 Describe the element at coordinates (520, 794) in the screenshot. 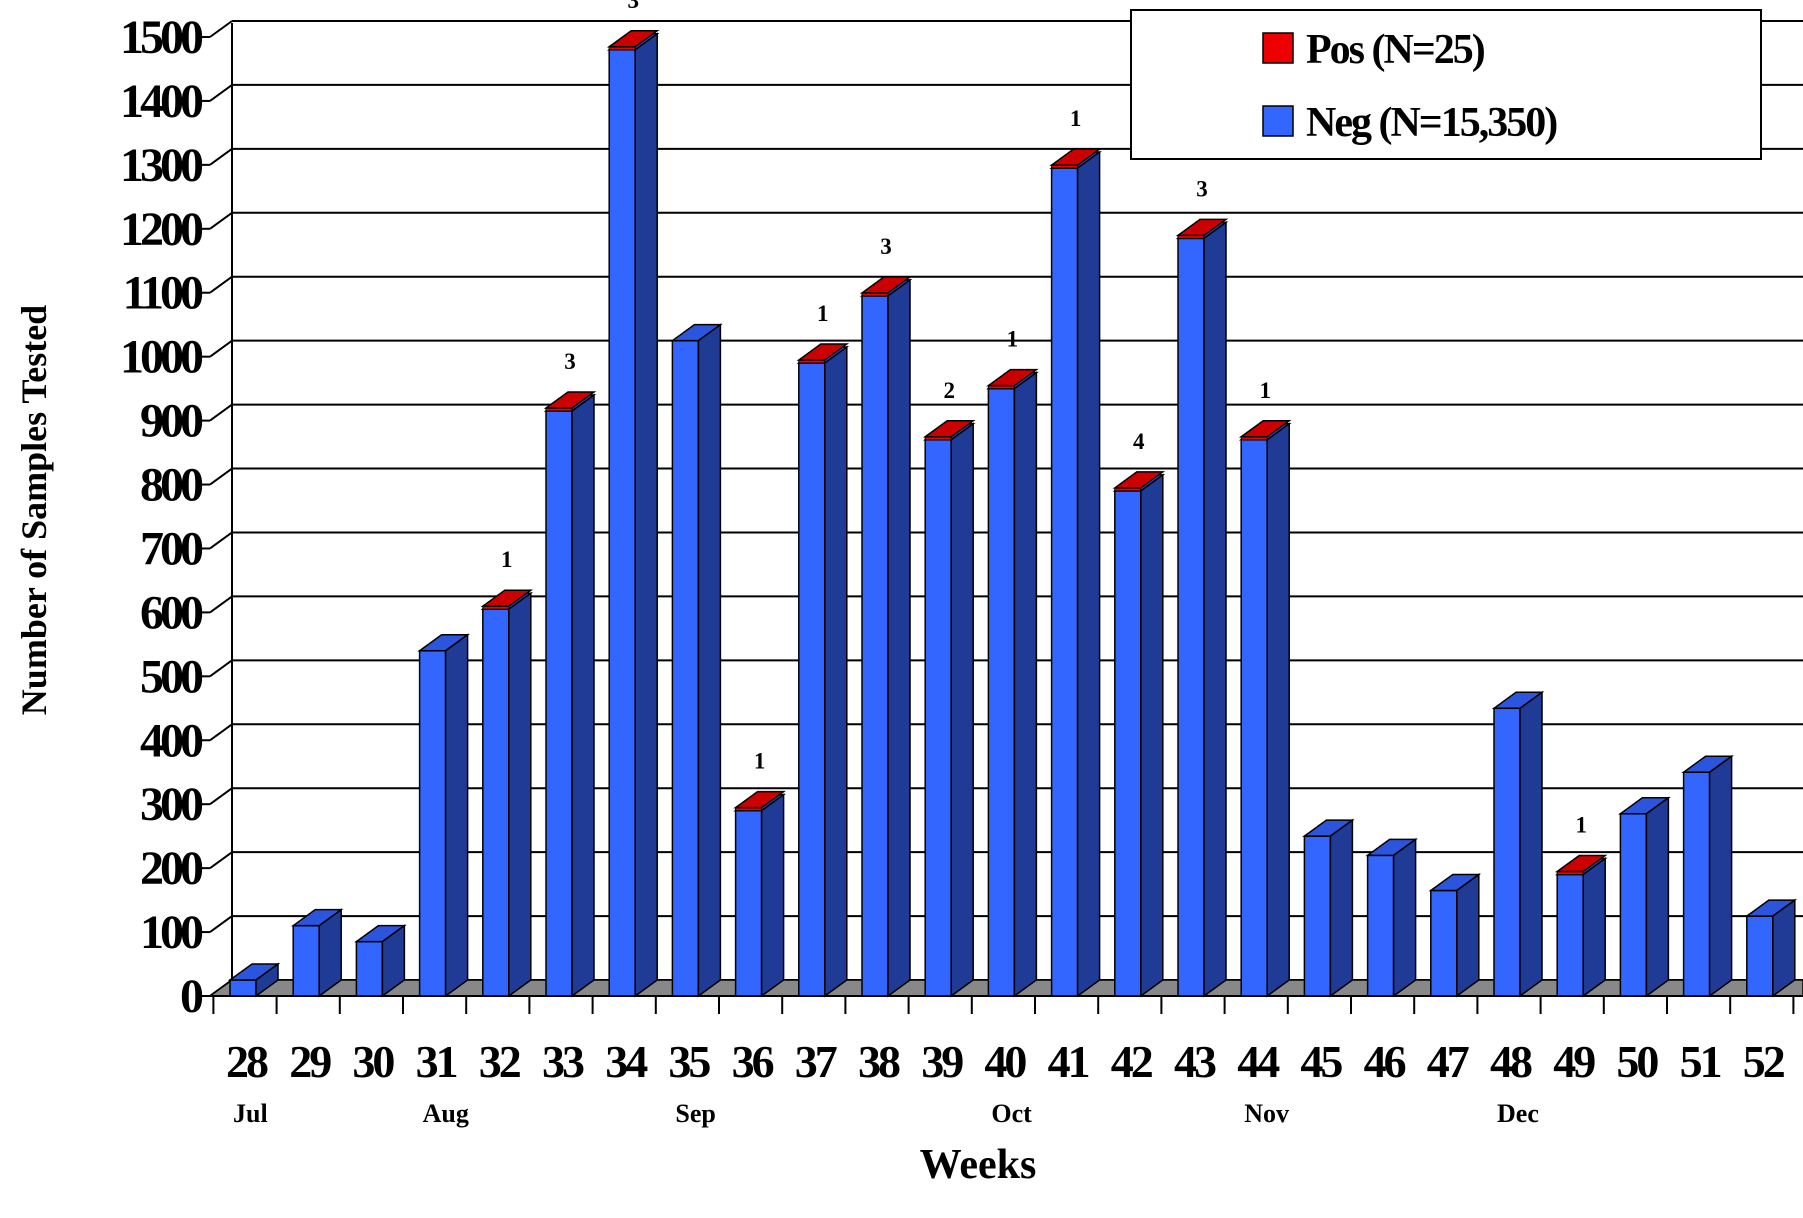

I see `bar-neg-week-32-side` at that location.